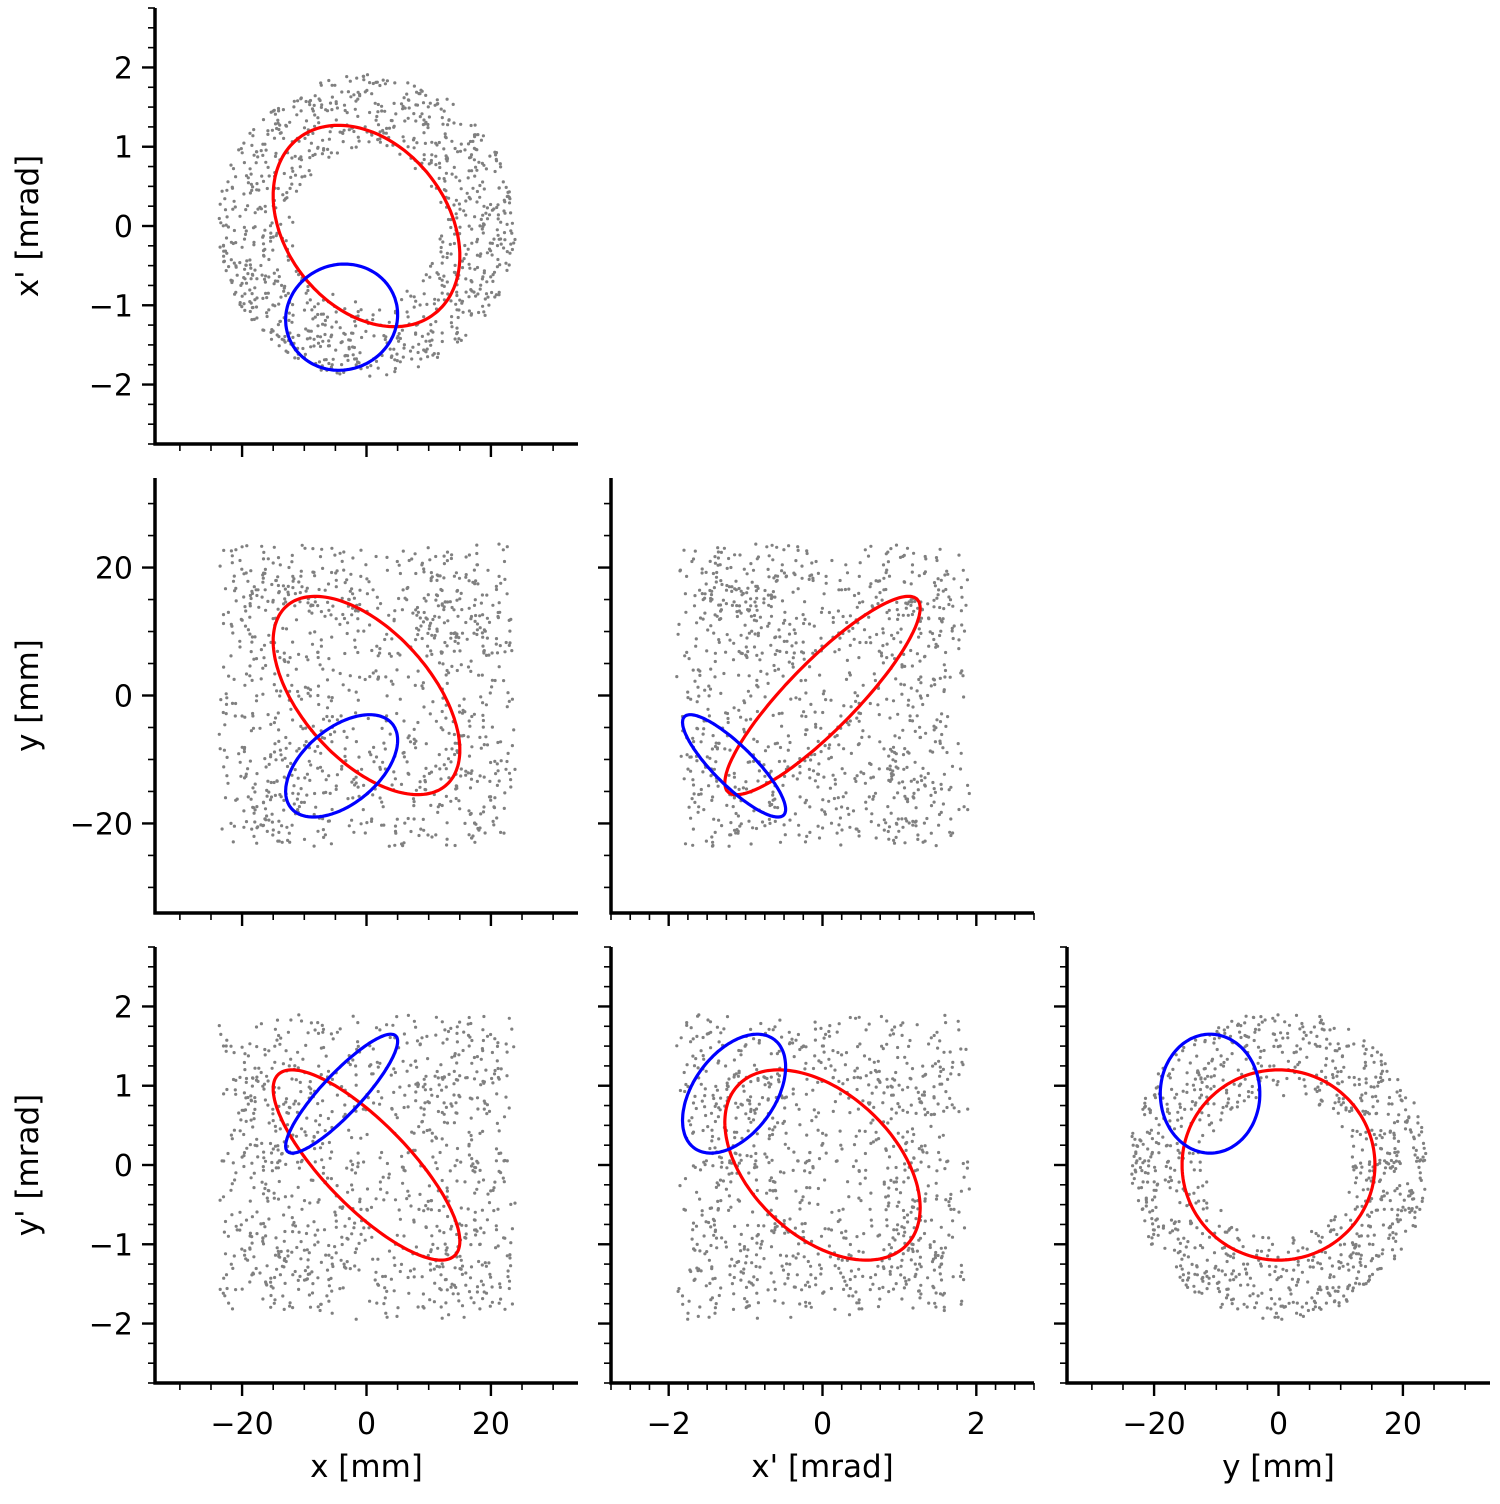 Image resolution: width=1500 pixels, height=1504 pixels. I want to click on red-ellipse, so click(366, 1165).